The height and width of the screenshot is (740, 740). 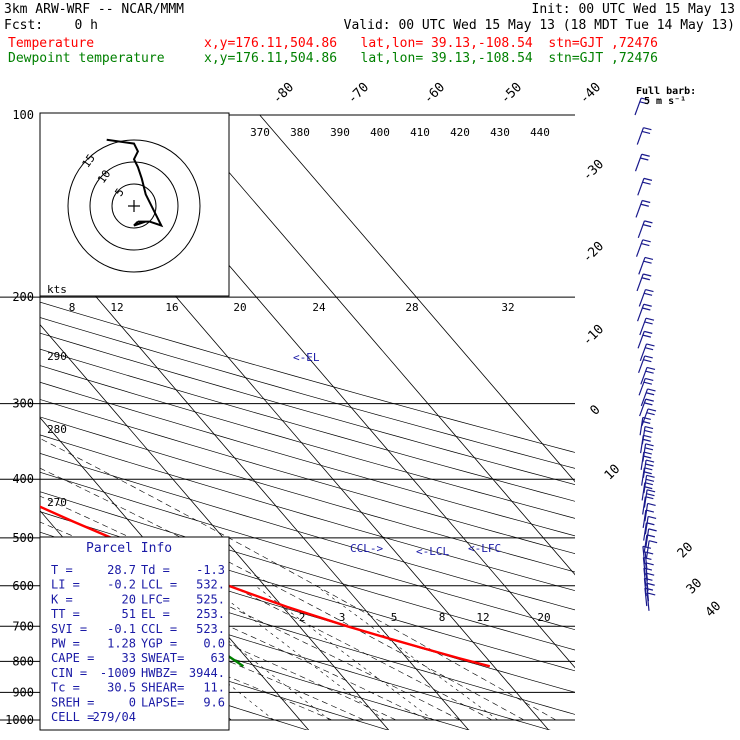 What do you see at coordinates (358, 93) in the screenshot?
I see `isotherm-label: -70` at bounding box center [358, 93].